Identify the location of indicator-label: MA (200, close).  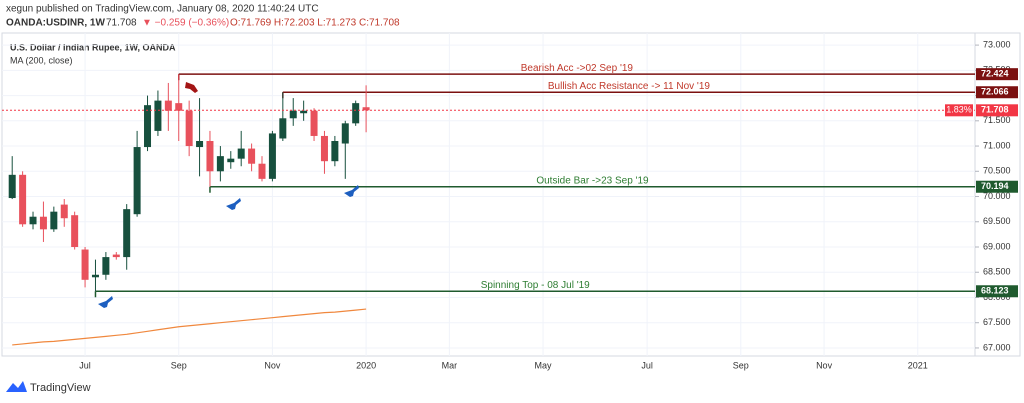
(41, 60).